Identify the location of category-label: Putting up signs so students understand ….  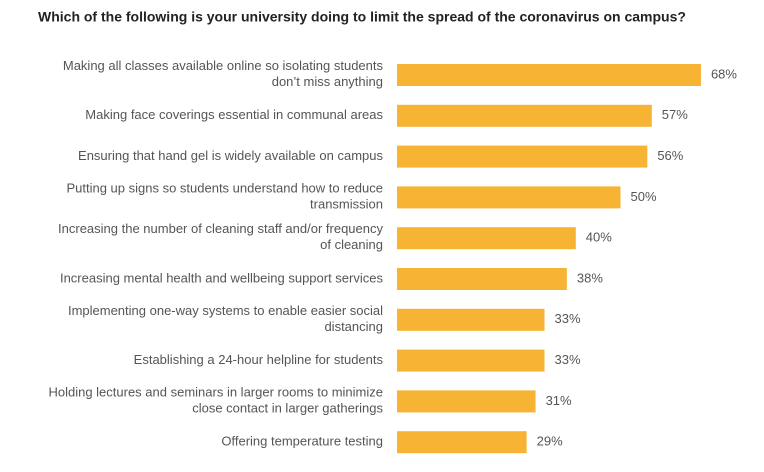
(224, 196).